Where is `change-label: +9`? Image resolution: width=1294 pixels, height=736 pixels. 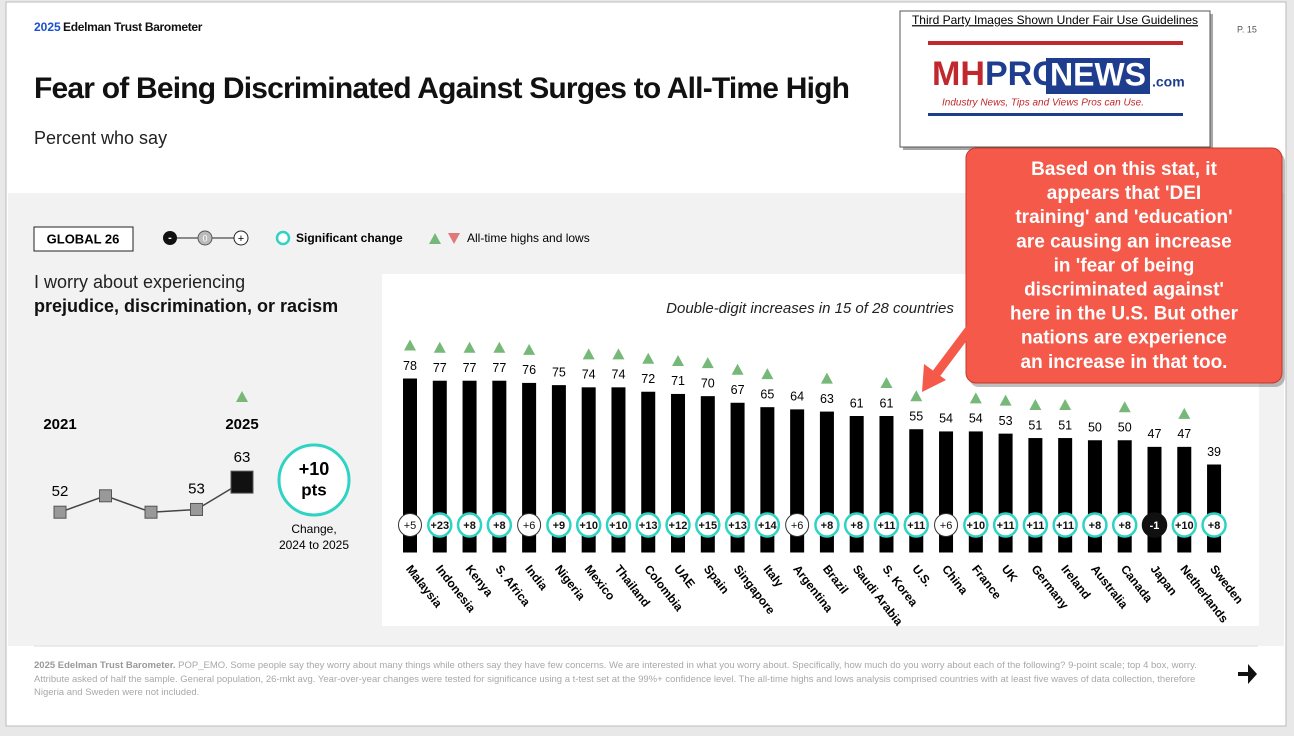
change-label: +9 is located at coordinates (559, 526).